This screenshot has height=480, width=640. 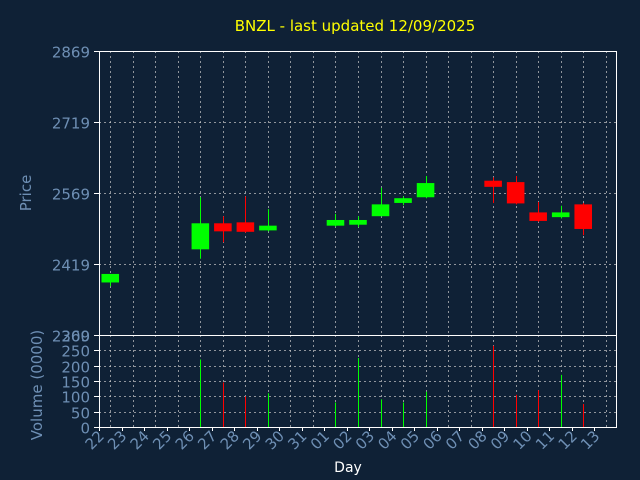 What do you see at coordinates (75, 368) in the screenshot?
I see `volume-tick-label: 200` at bounding box center [75, 368].